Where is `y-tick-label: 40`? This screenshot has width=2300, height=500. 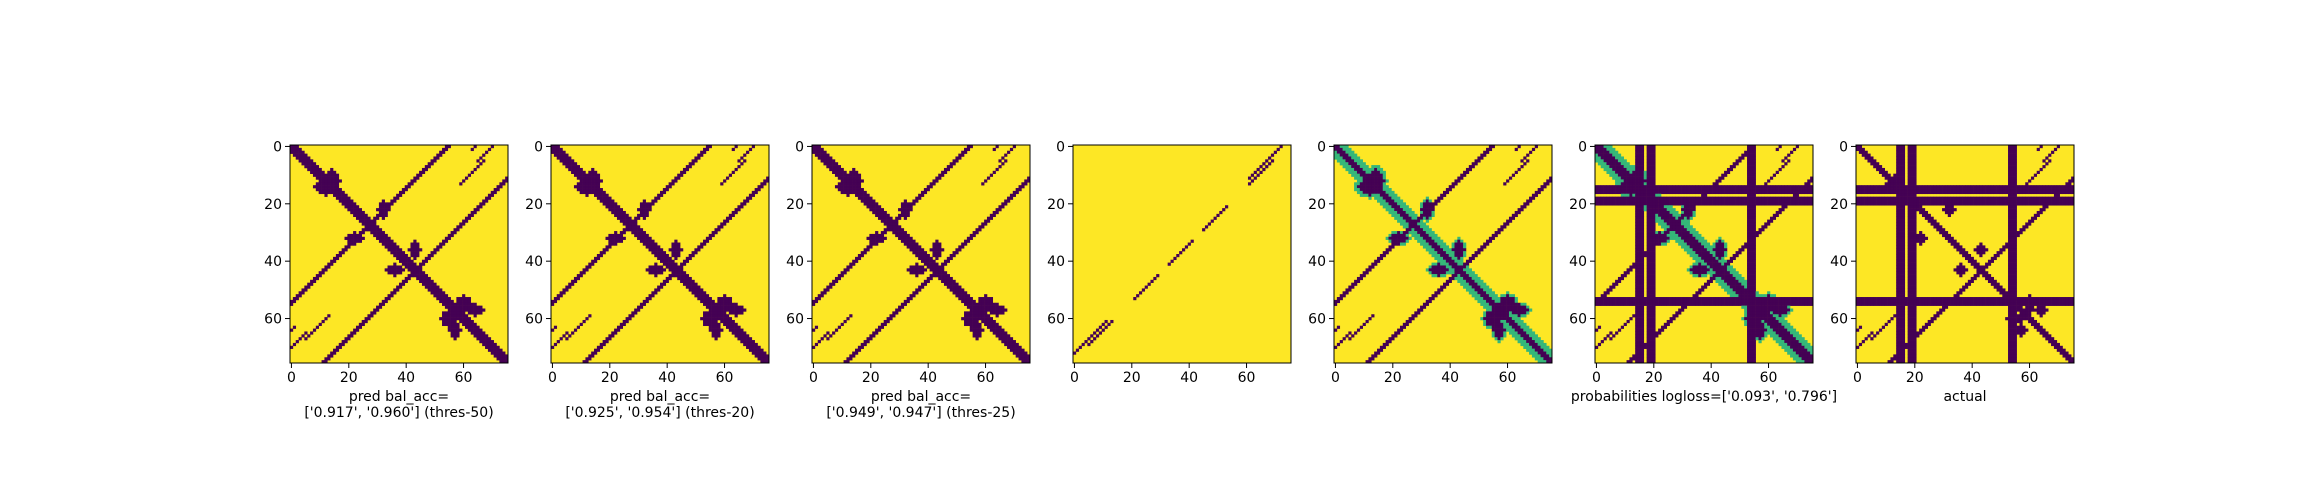 y-tick-label: 40 is located at coordinates (795, 262).